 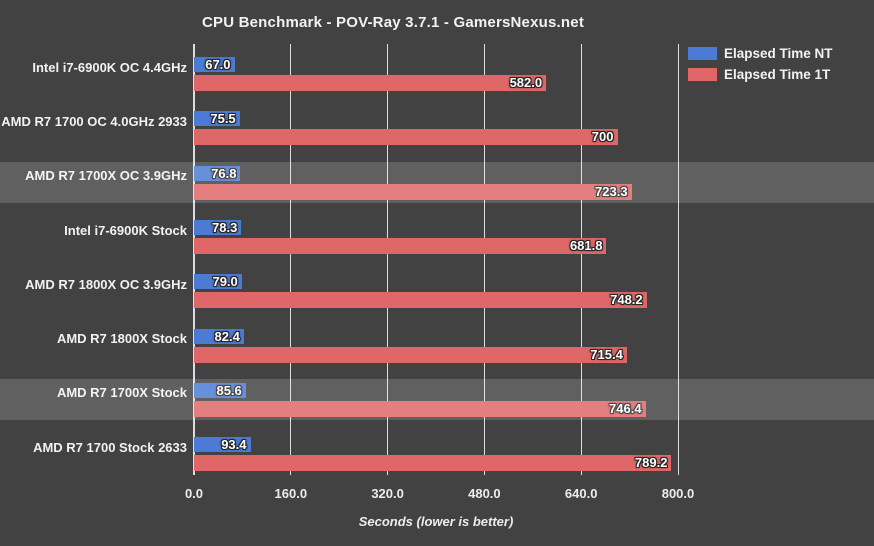 I want to click on category-label: AMD R7 1700 Stock 2633, so click(x=110, y=447).